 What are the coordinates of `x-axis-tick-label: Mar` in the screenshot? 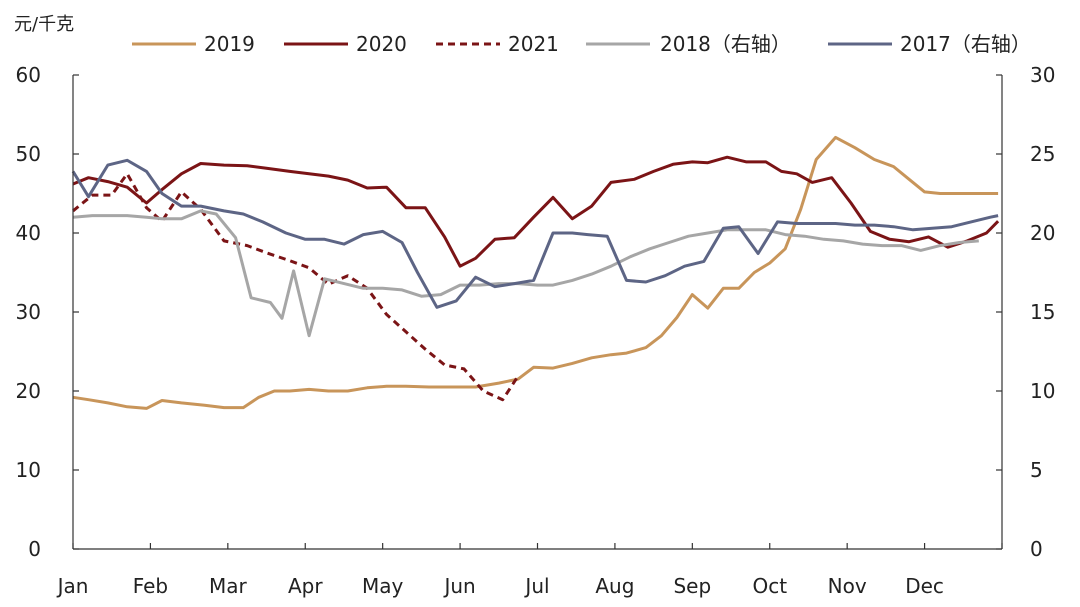 It's located at (228, 586).